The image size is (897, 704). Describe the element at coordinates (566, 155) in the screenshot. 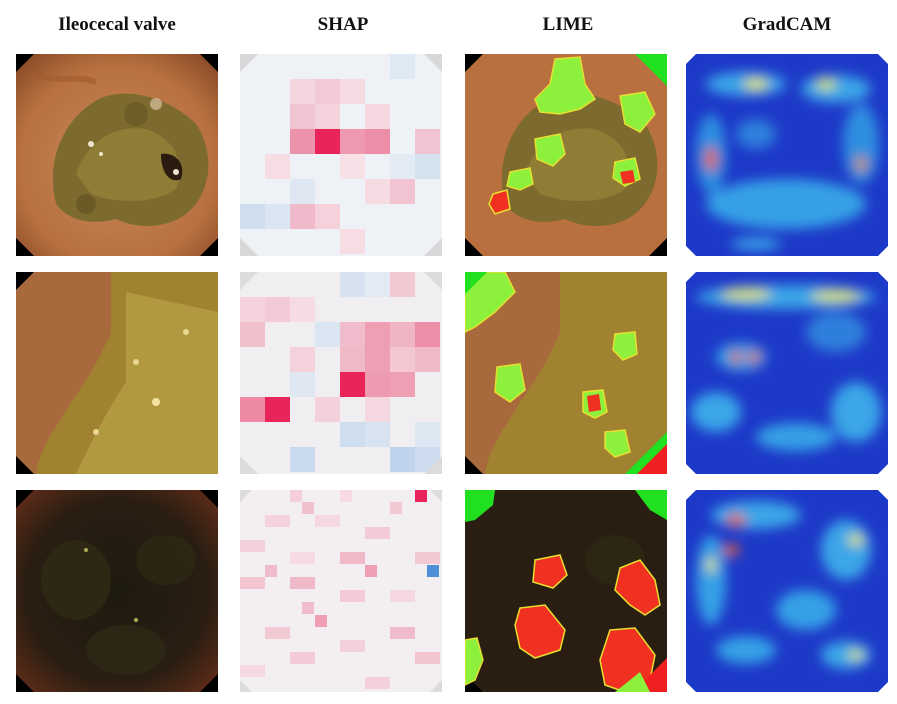

I see `row1-lime-overlay` at that location.